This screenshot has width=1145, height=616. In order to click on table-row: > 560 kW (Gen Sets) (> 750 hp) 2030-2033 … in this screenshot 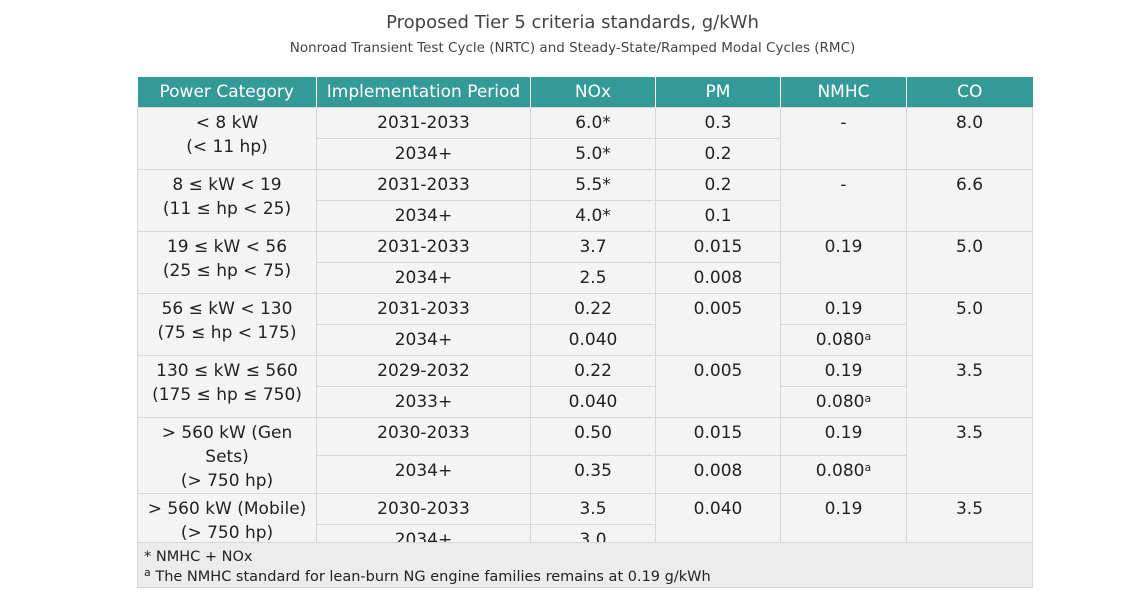, I will do `click(585, 455)`.